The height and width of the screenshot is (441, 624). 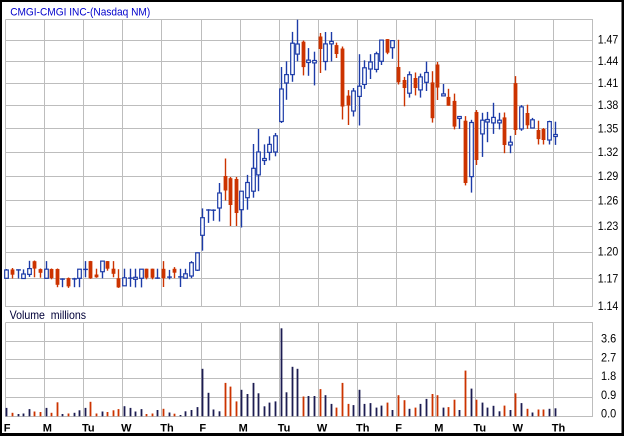 I want to click on svg-text: 1.8, so click(x=608, y=376).